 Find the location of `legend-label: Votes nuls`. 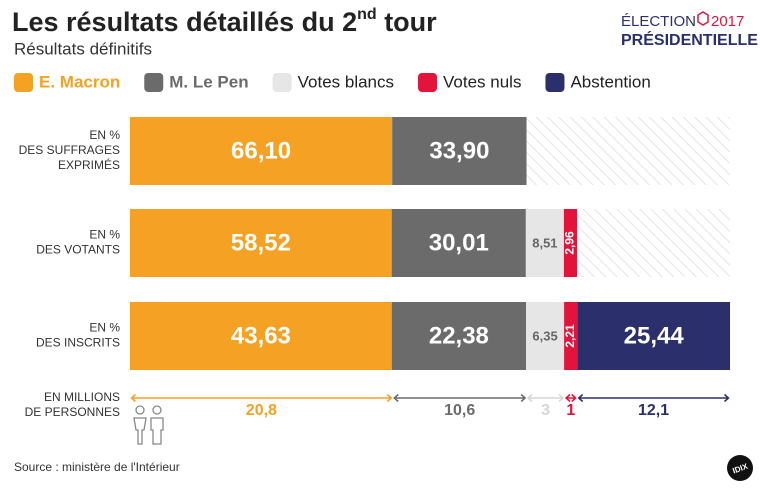

legend-label: Votes nuls is located at coordinates (482, 81).